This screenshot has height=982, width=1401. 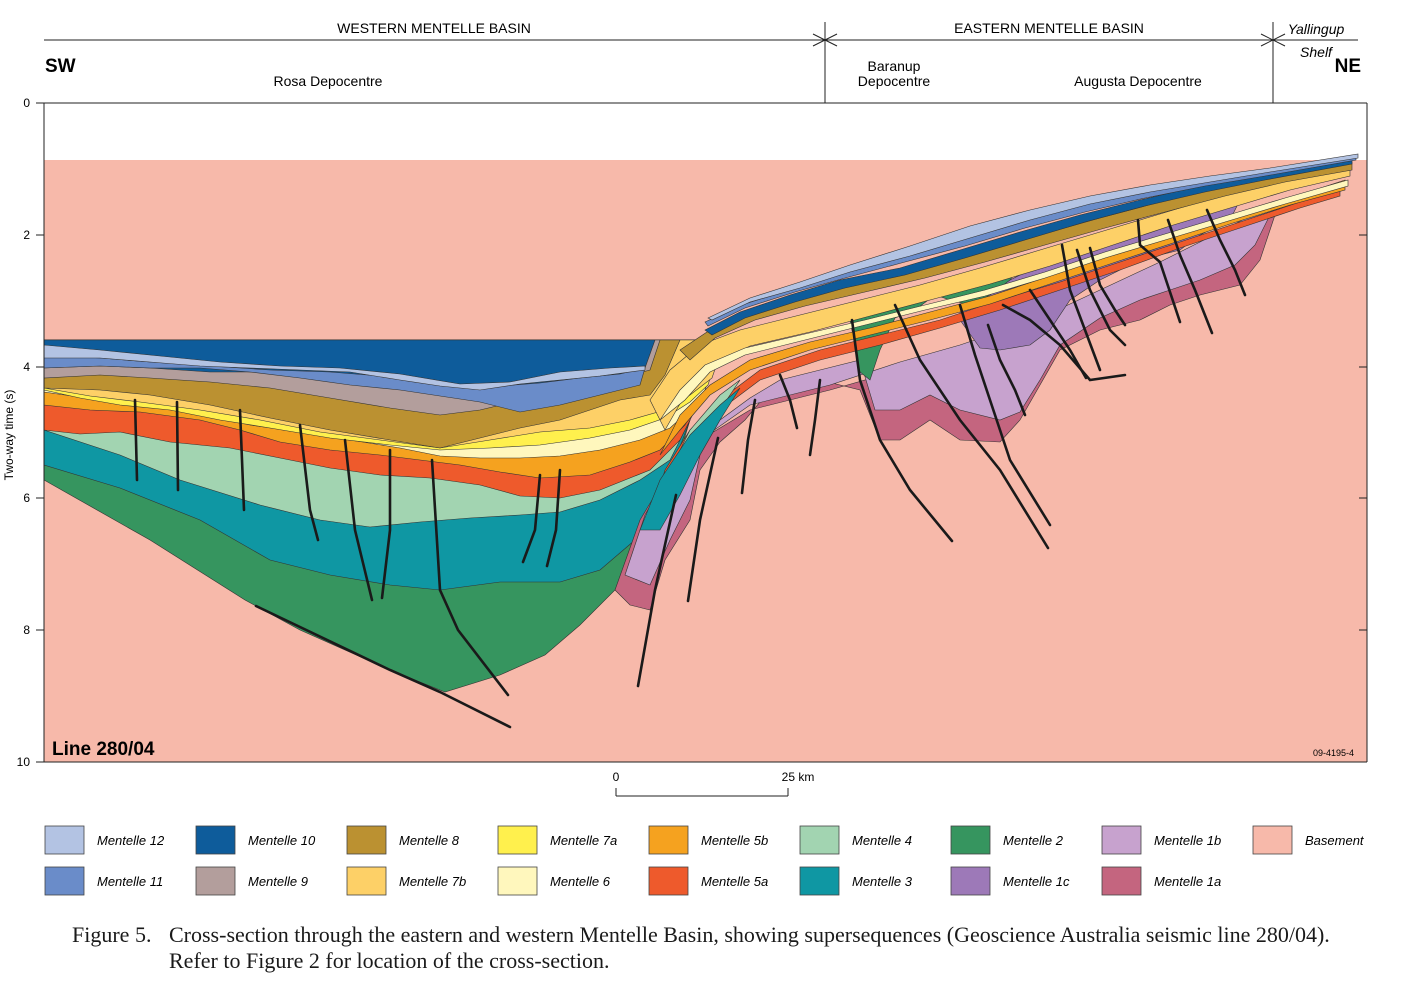 I want to click on axis-tick-6: 6, so click(x=26, y=498).